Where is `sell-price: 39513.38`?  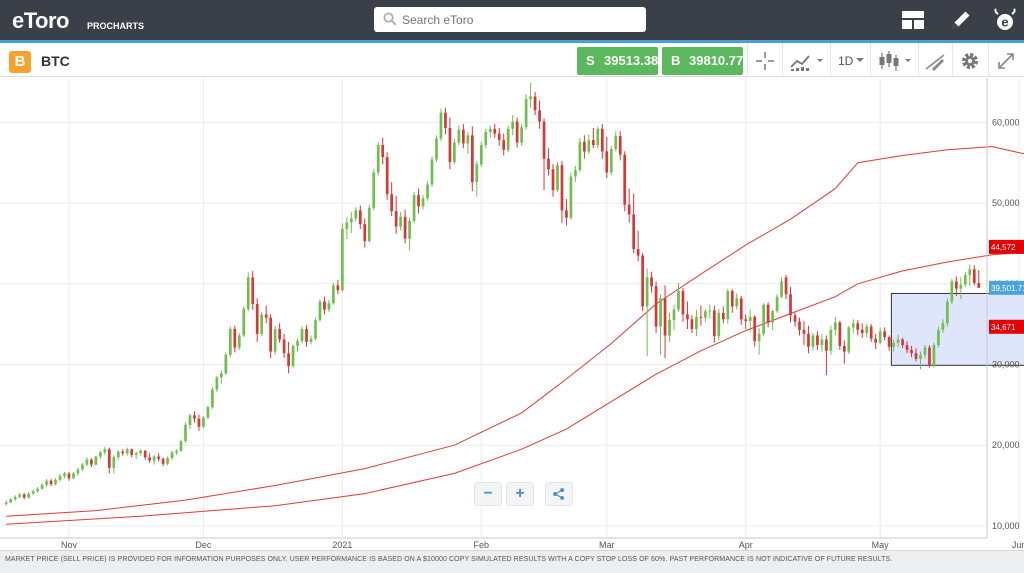 sell-price: 39513.38 is located at coordinates (631, 60).